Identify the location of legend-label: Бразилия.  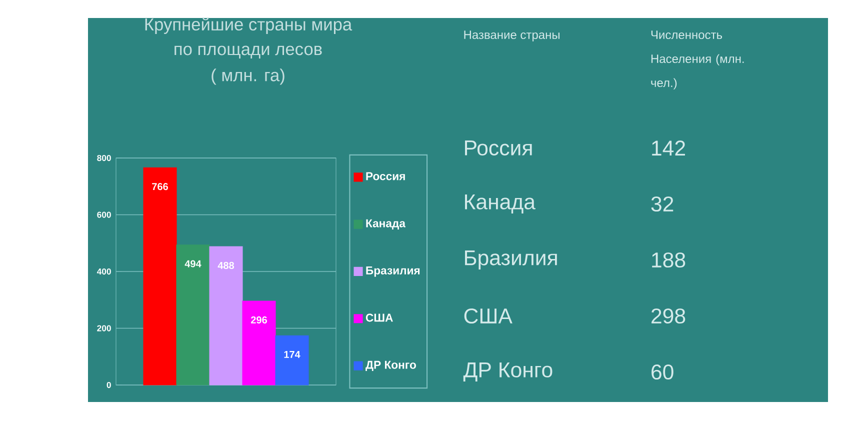
(393, 271).